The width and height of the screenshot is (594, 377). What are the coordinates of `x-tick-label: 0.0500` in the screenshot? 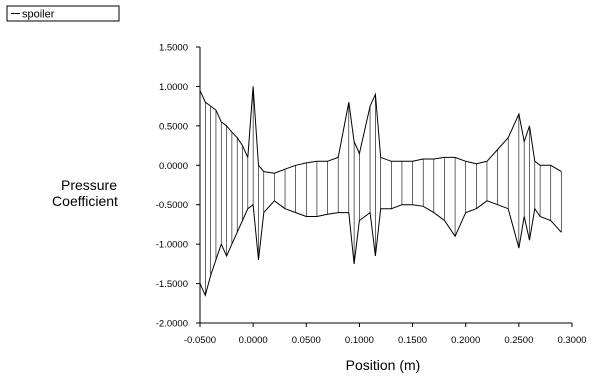 It's located at (306, 340).